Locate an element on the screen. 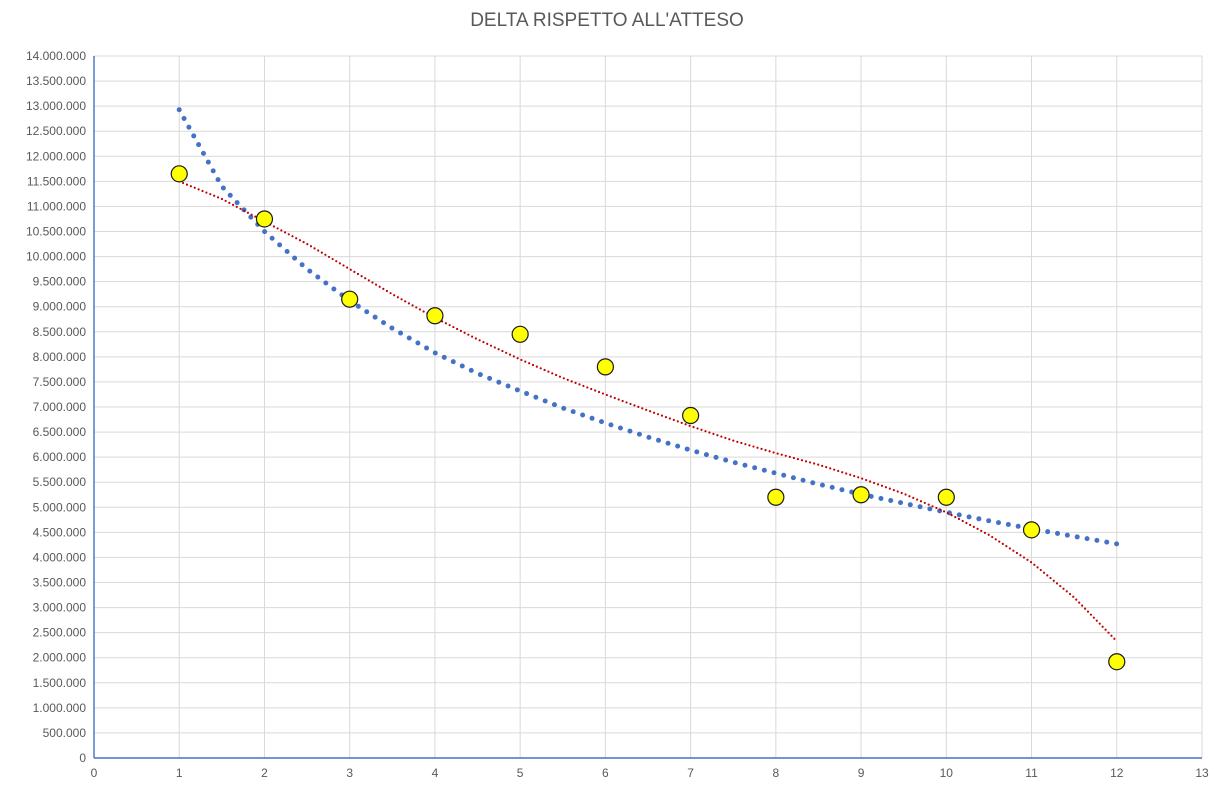 Image resolution: width=1214 pixels, height=785 pixels. y-tick-label: 13.000.000 is located at coordinates (56, 106).